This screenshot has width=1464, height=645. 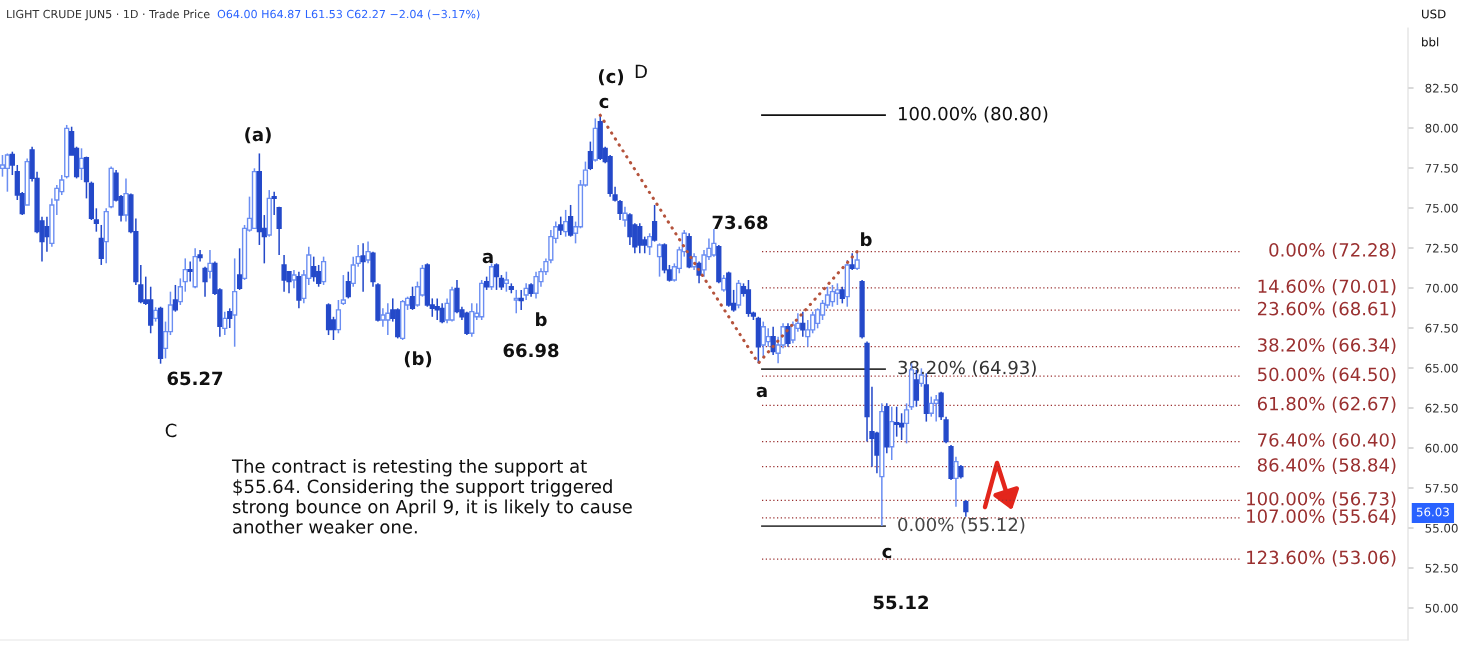 I want to click on ref-line-label: 76.40% (60.40), so click(x=1327, y=440).